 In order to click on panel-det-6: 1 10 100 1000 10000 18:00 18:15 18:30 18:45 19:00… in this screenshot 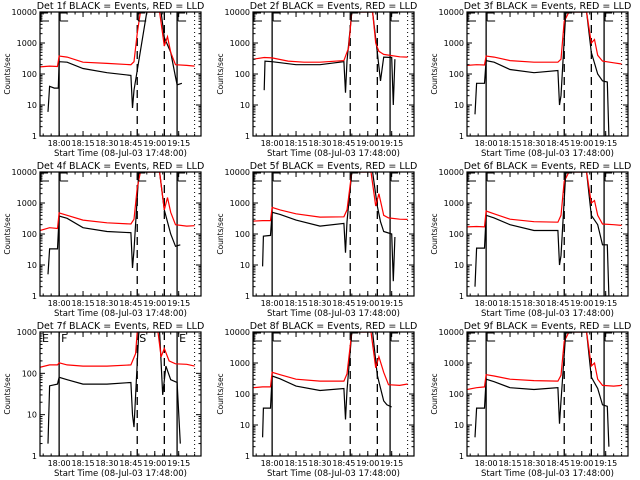, I will do `click(530, 240)`.